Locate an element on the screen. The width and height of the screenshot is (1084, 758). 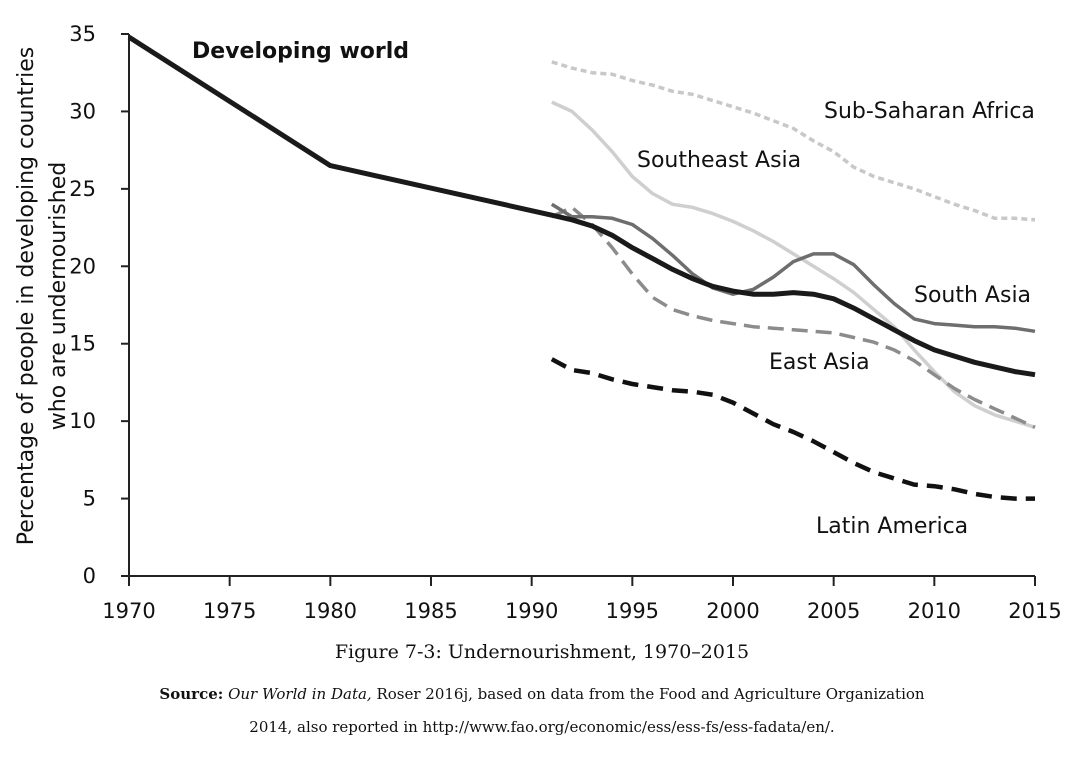
y-tick-label: 10 is located at coordinates (82, 421).